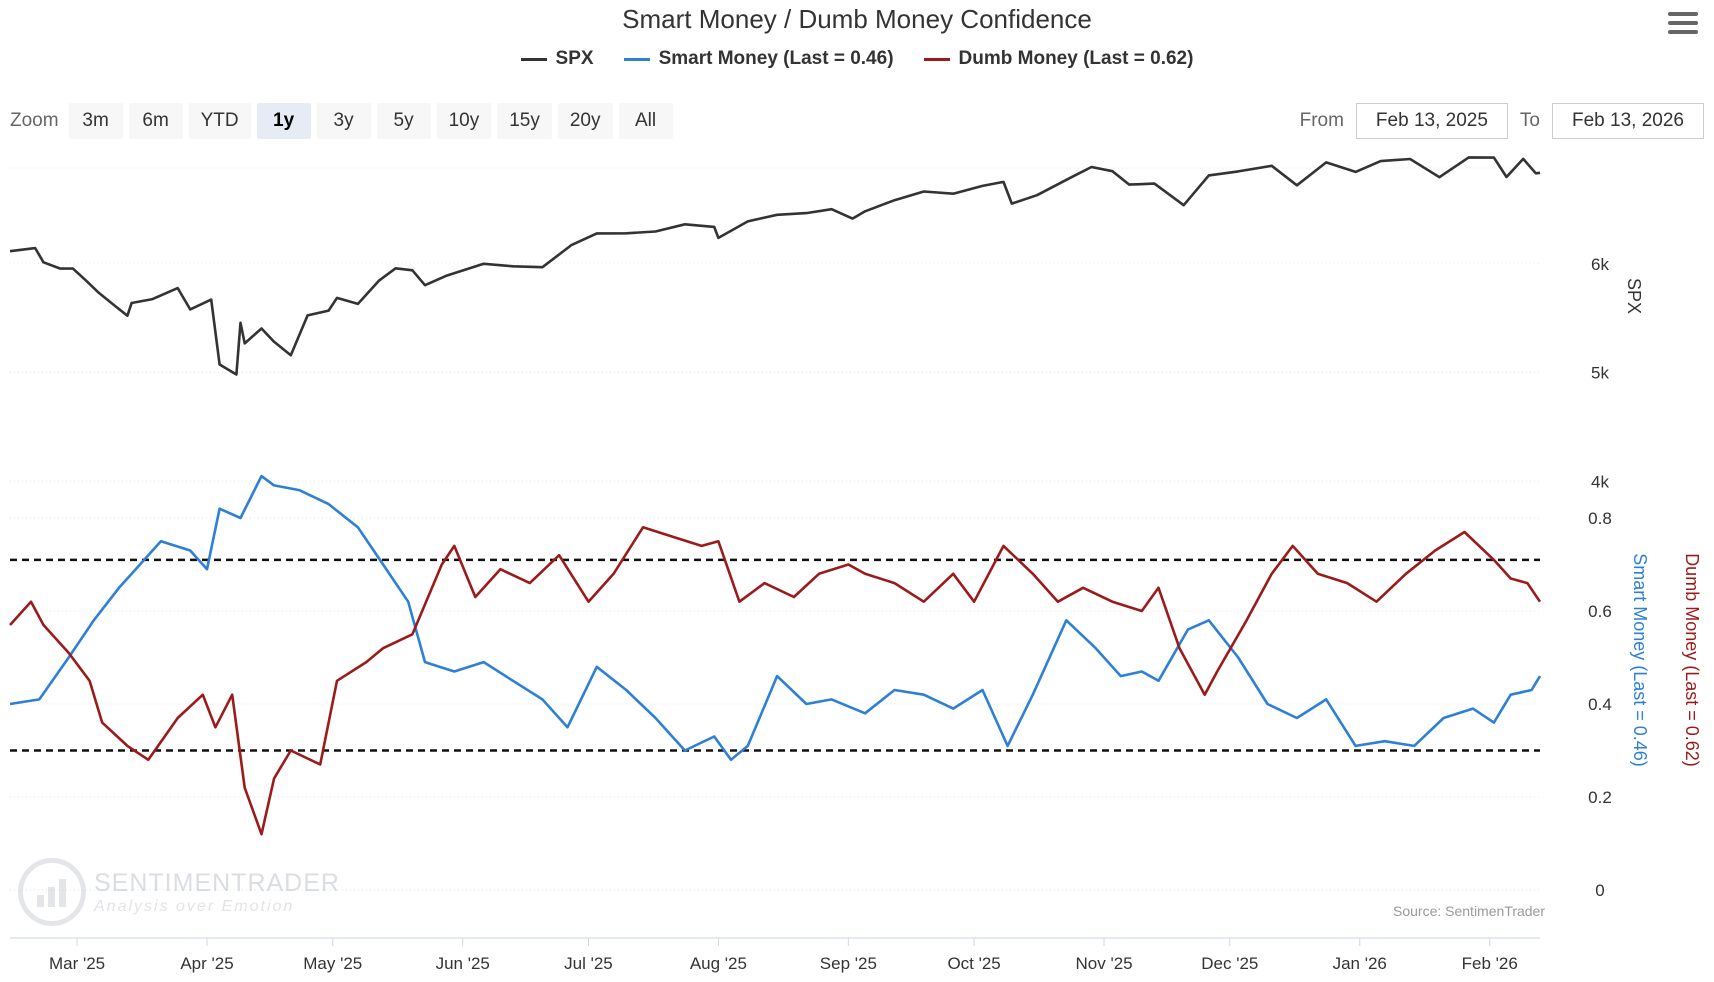  I want to click on legend-label-smart-money: Smart Money (Last = 0.46), so click(776, 58).